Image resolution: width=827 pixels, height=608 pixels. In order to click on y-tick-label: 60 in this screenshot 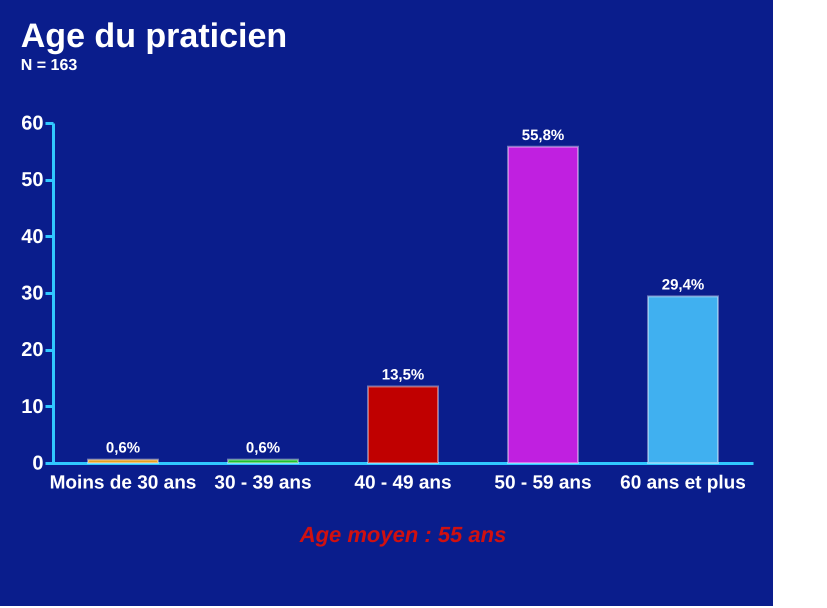, I will do `click(32, 123)`.